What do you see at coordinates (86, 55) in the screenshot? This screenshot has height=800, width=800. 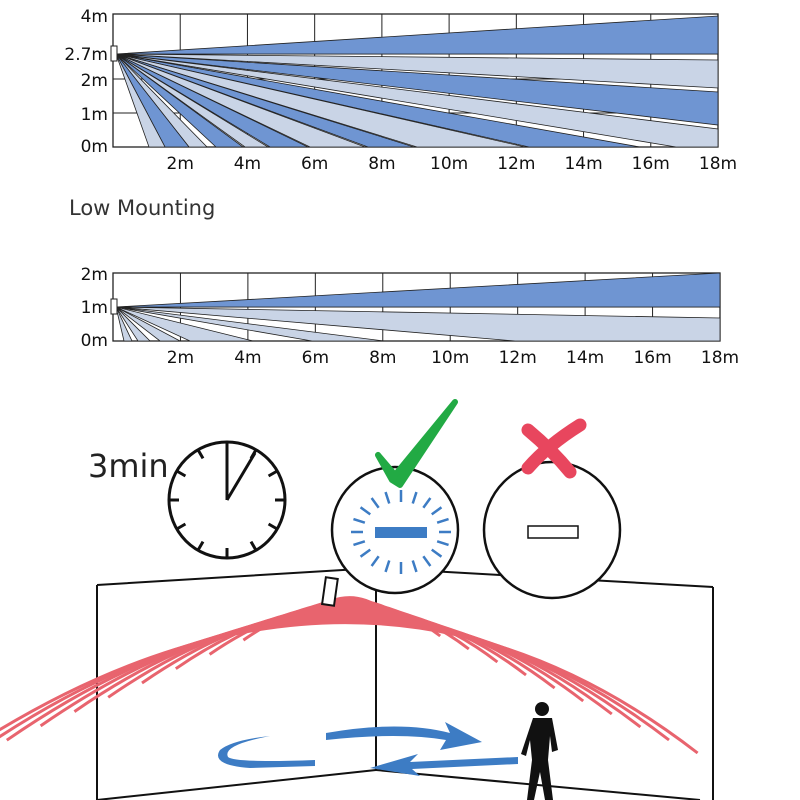 I see `y-tick: 2.7m` at bounding box center [86, 55].